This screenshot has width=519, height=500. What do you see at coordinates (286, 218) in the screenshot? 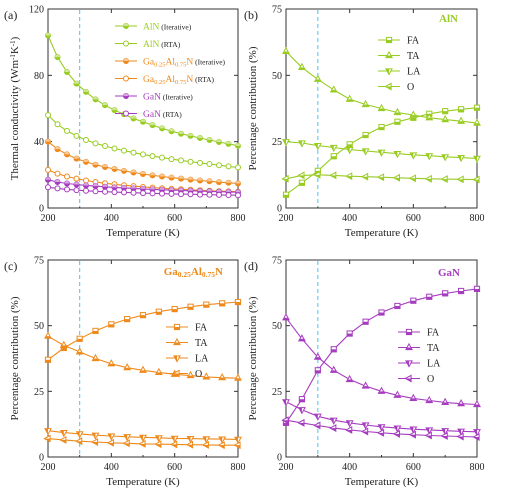
I see `x-tick-label: 200` at bounding box center [286, 218].